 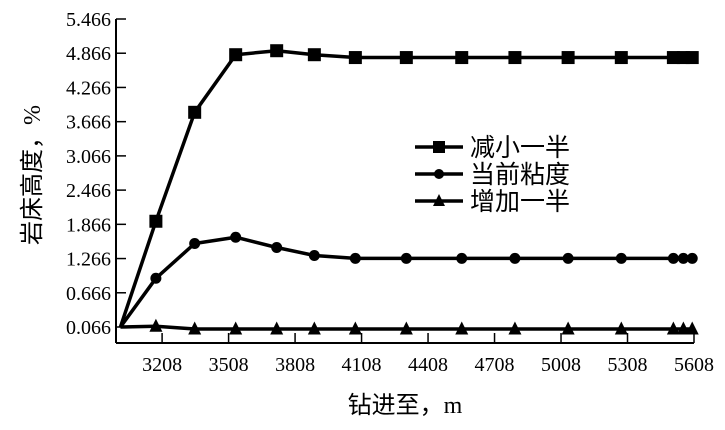 I want to click on y-tick-label: 1.266, so click(x=88, y=260).